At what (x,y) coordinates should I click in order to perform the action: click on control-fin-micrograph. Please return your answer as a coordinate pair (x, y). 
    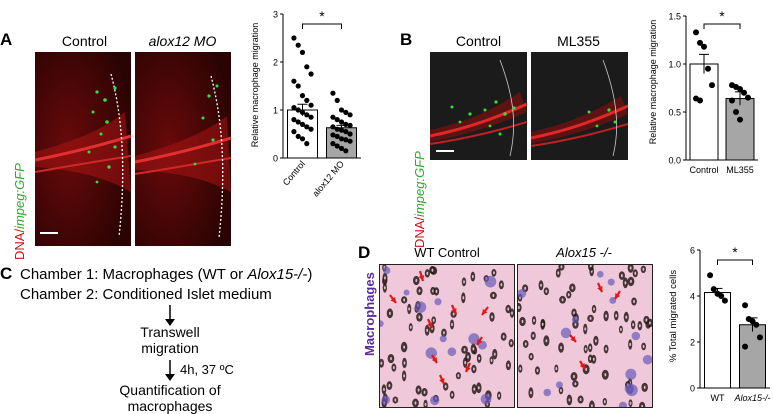
    Looking at the image, I should click on (83, 149).